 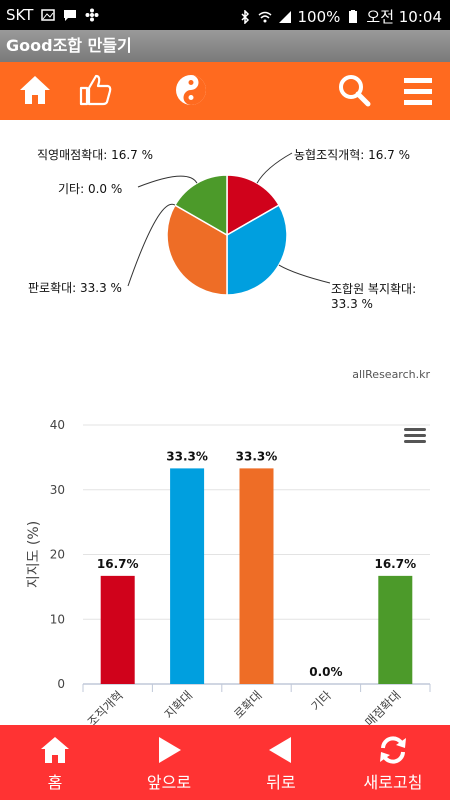 I want to click on message-icon, so click(x=70, y=15).